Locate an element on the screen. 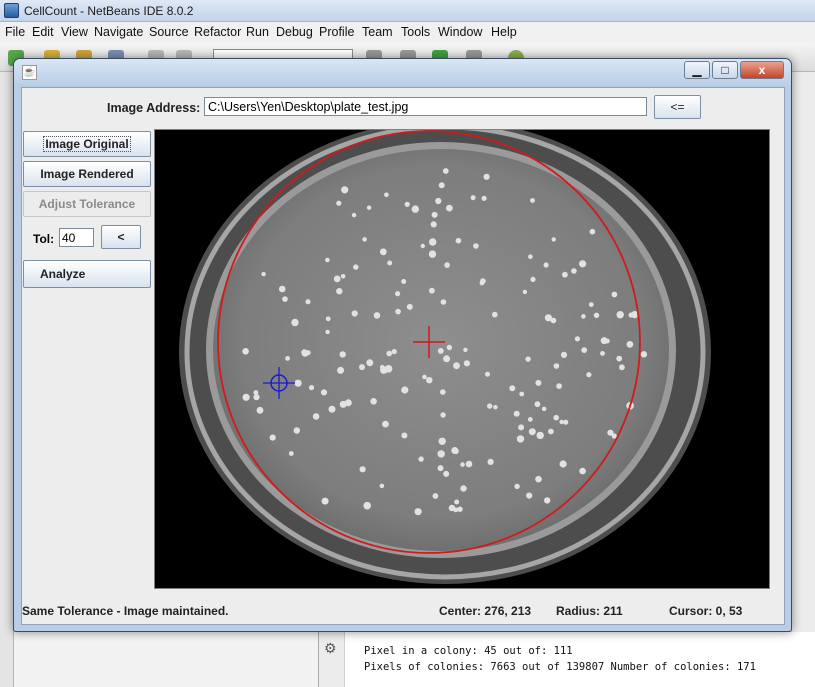  rerun-icon: ⚙ is located at coordinates (330, 648).